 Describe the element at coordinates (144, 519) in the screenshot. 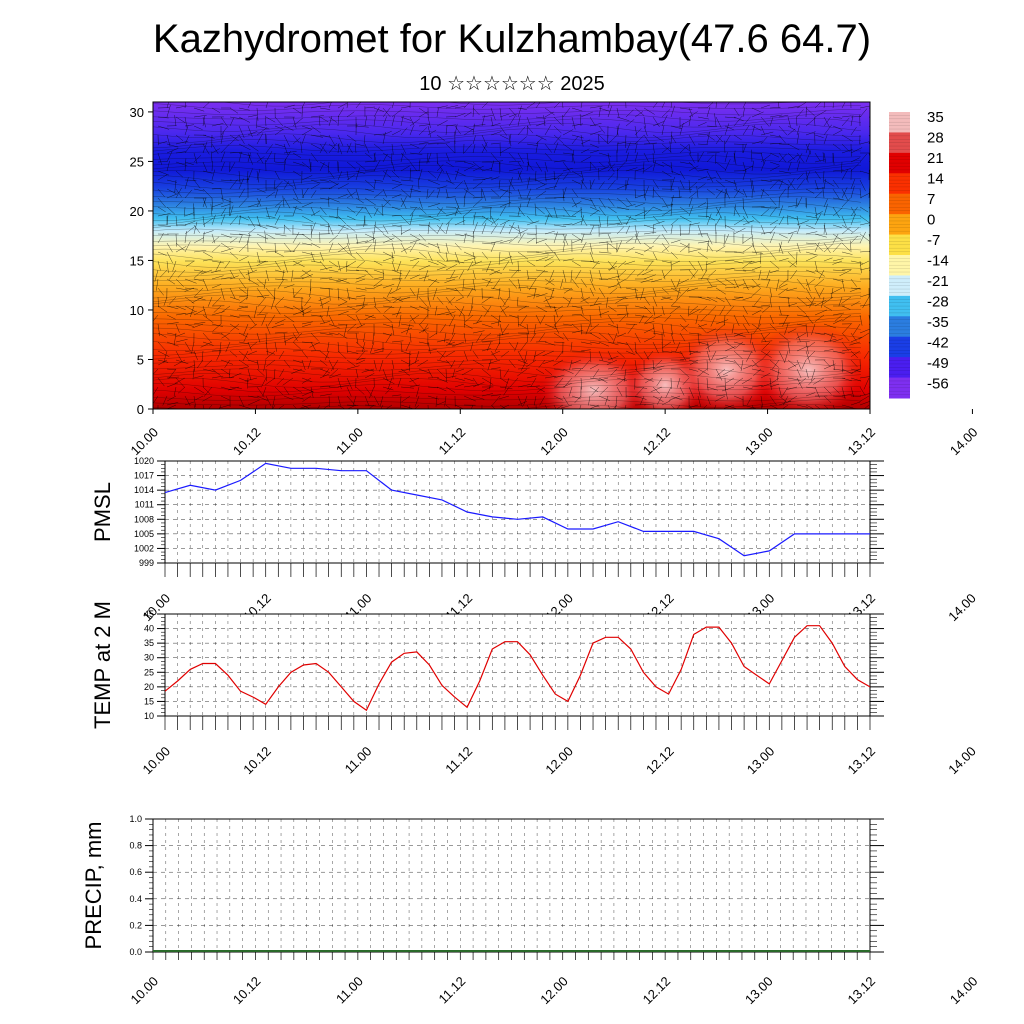

I see `y-tick-label: 1008` at that location.